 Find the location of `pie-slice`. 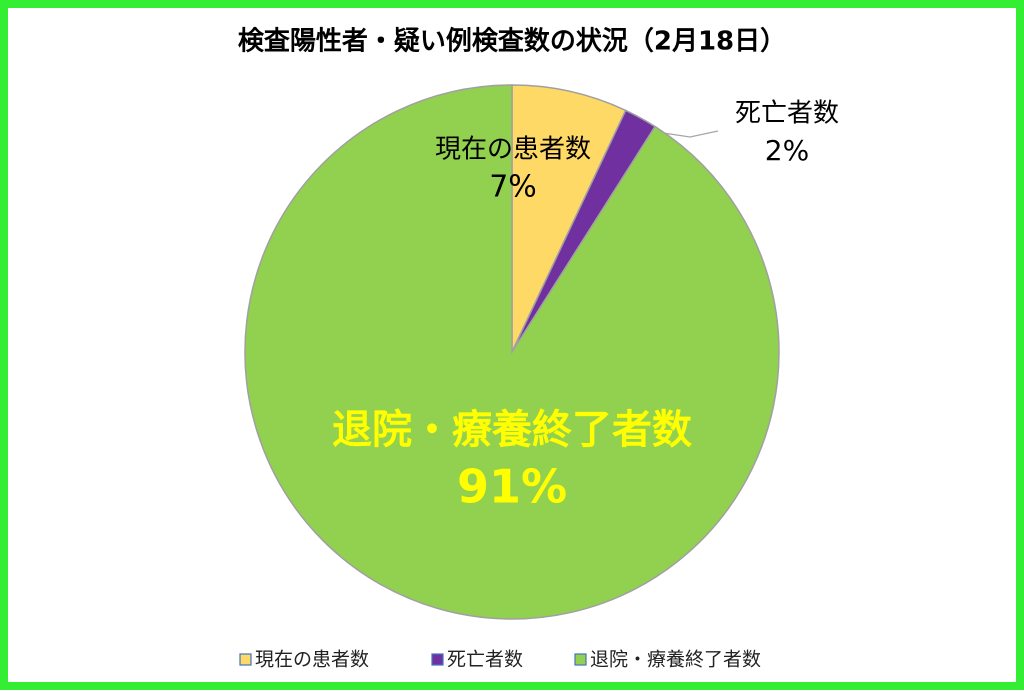

pie-slice is located at coordinates (569, 218).